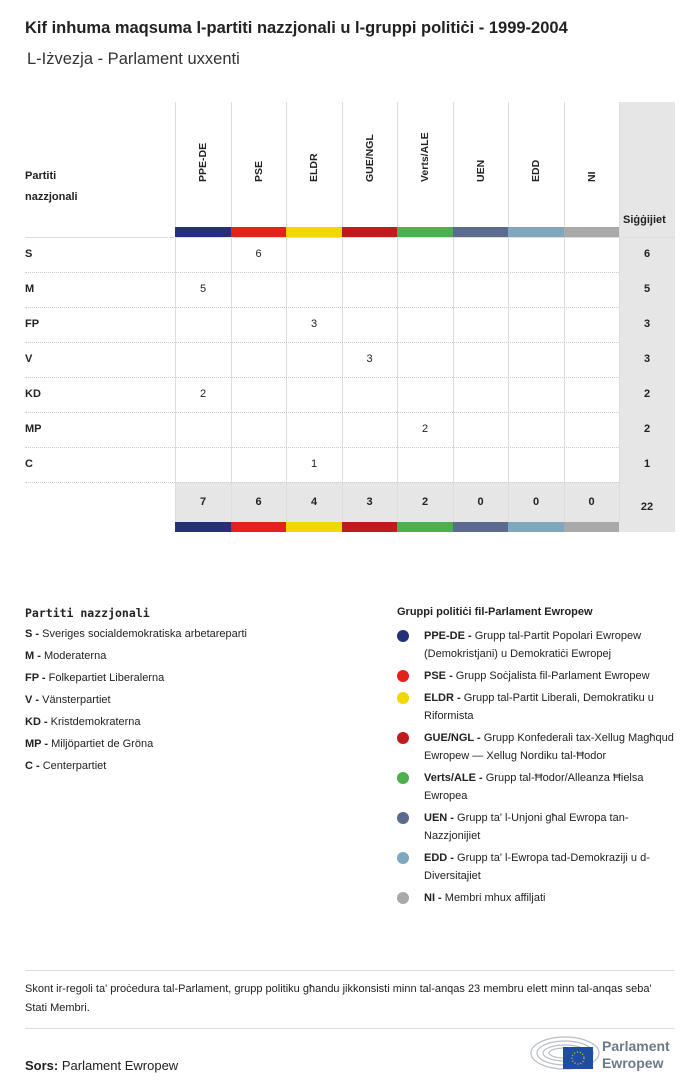 The height and width of the screenshot is (1091, 700). Describe the element at coordinates (534, 787) in the screenshot. I see `group-name: Grupp tal-Ħodor/Alleanza Ħielsa Ewropea` at that location.